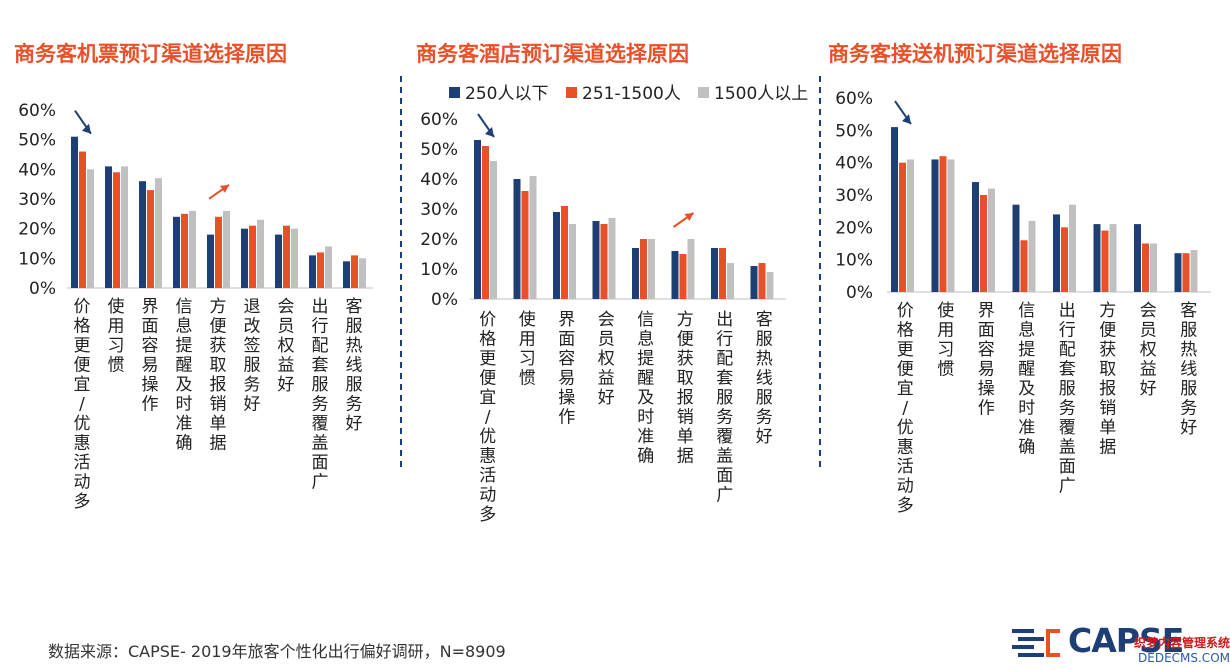  Describe the element at coordinates (1186, 272) in the screenshot. I see `bar-251-1500人-7` at that location.